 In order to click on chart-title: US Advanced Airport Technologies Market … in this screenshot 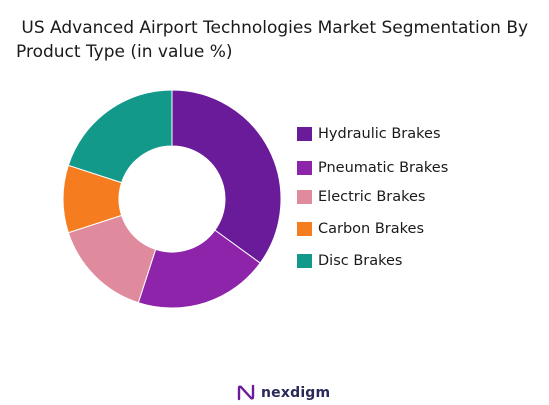, I will do `click(272, 40)`.